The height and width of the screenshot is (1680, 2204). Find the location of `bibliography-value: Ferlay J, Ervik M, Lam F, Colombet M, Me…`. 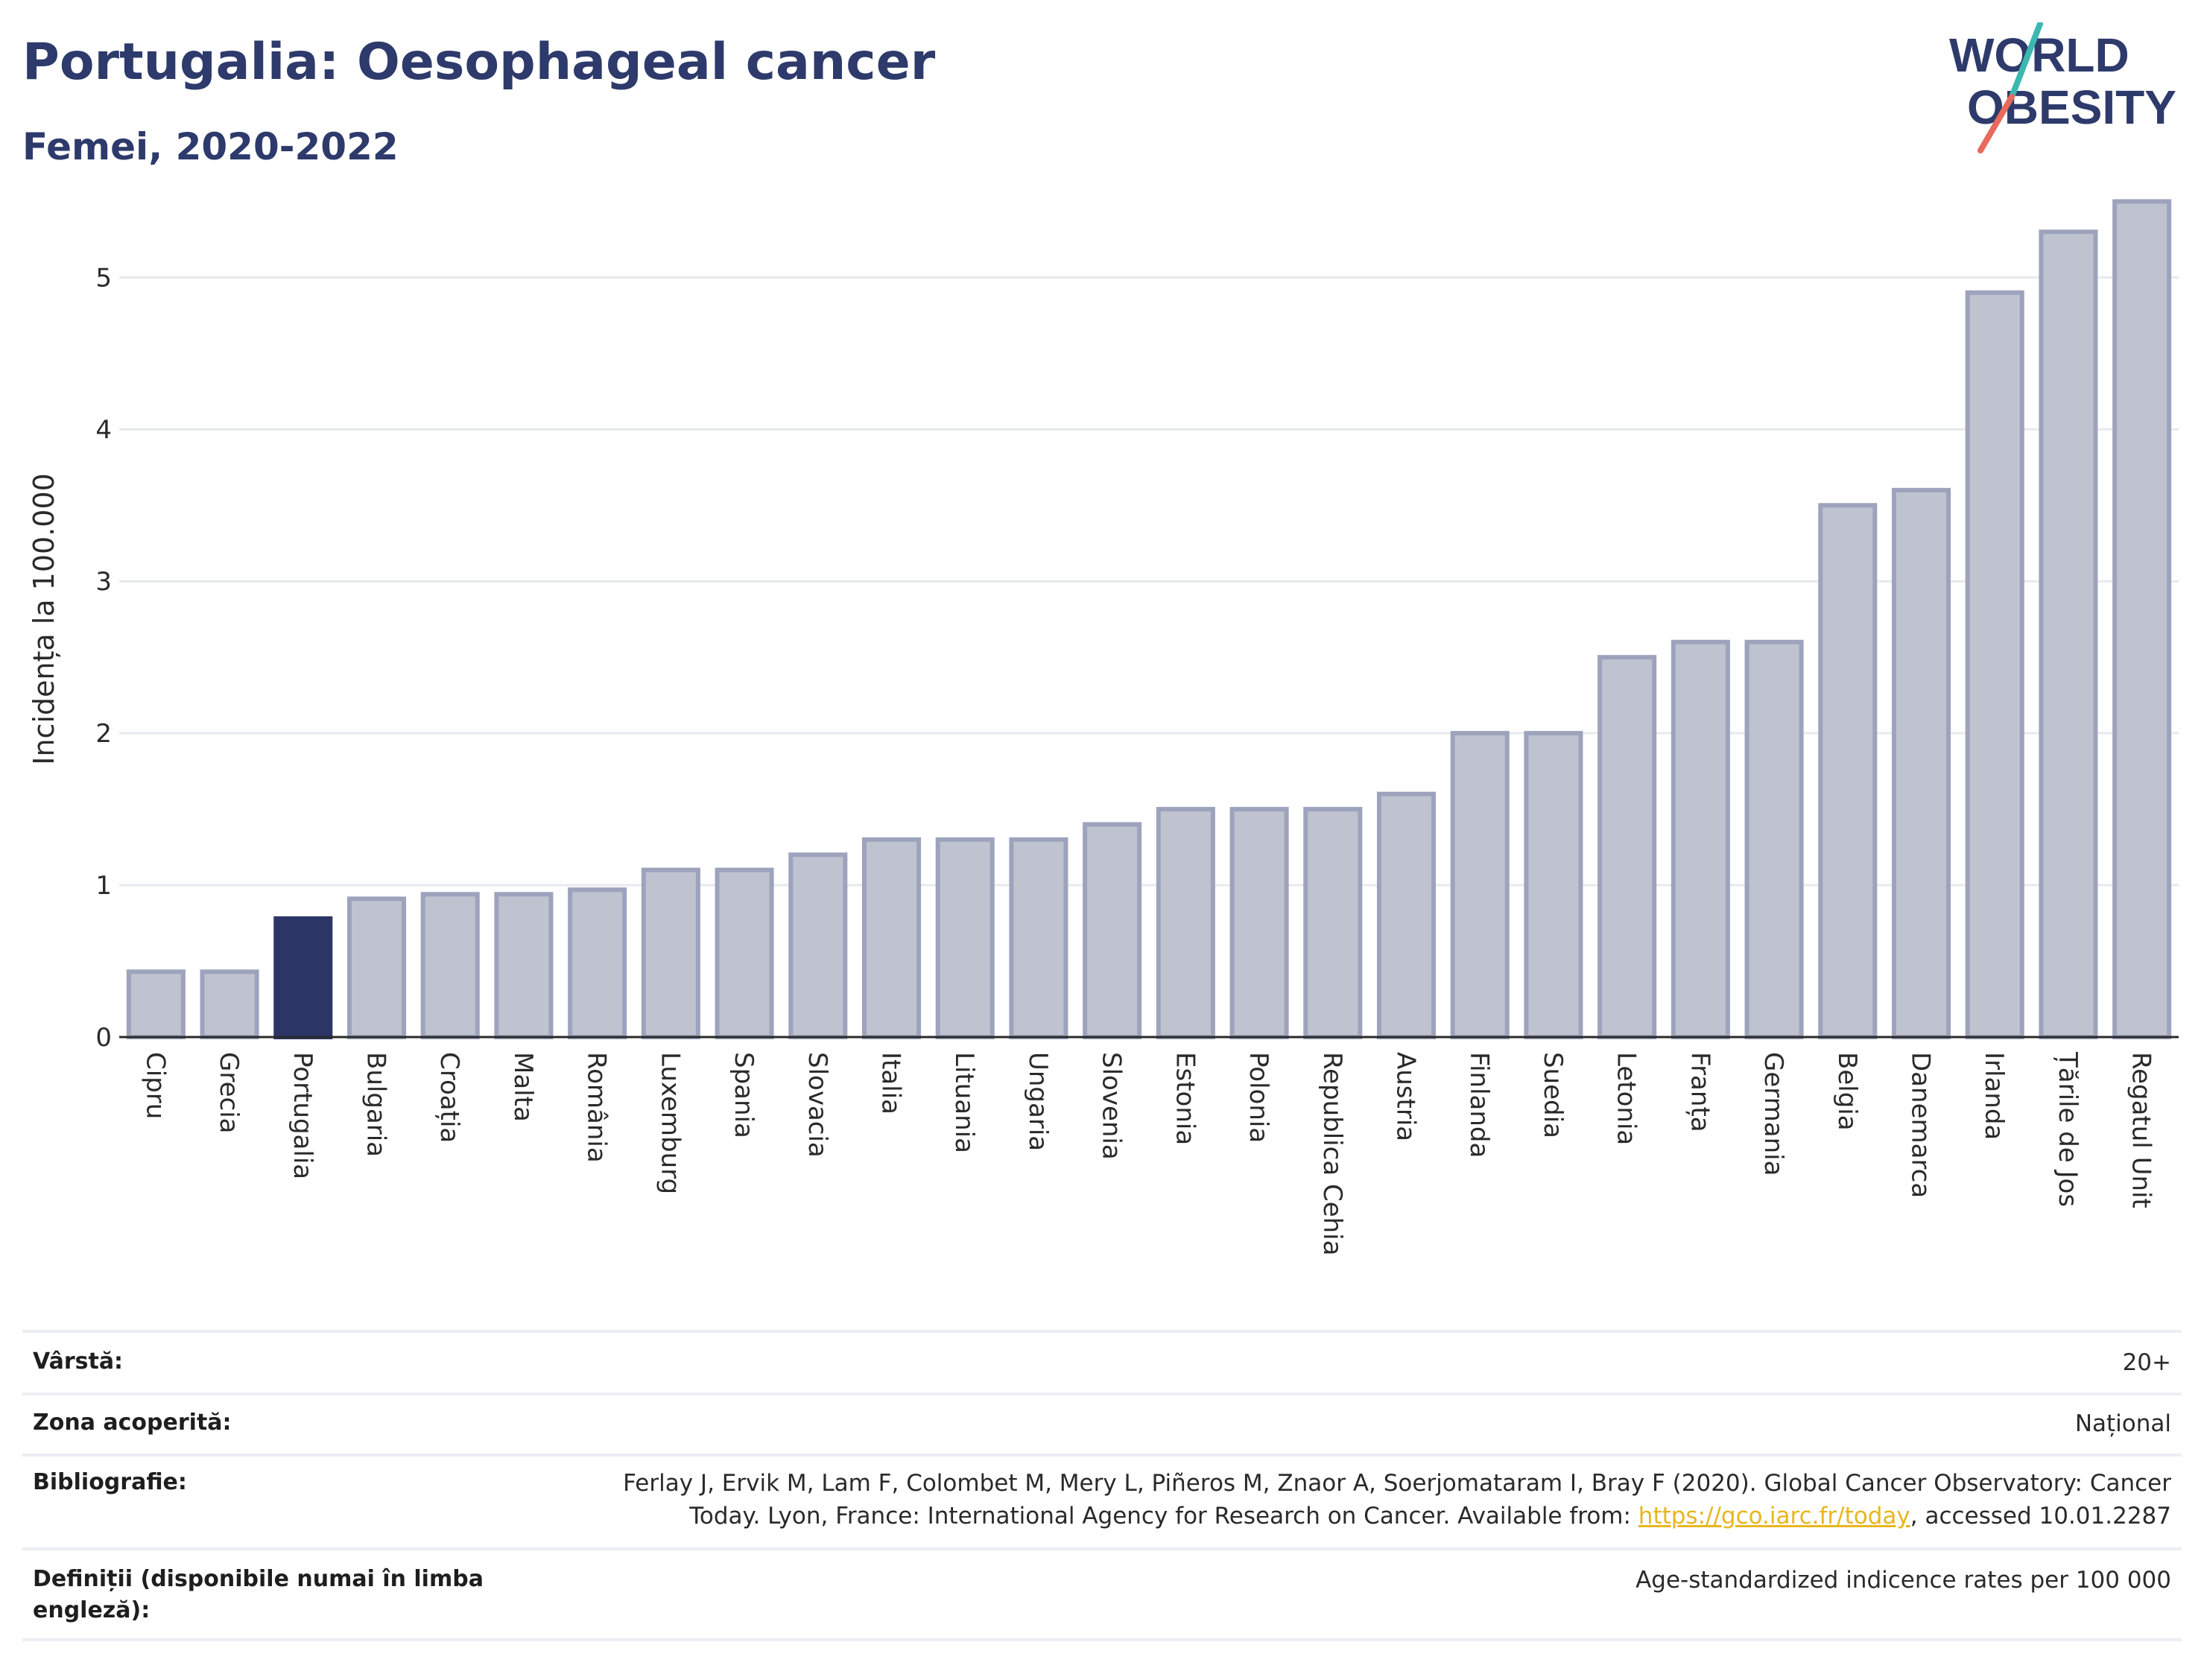

bibliography-value: Ferlay J, Ervik M, Lam F, Colombet M, Me… is located at coordinates (1397, 1499).